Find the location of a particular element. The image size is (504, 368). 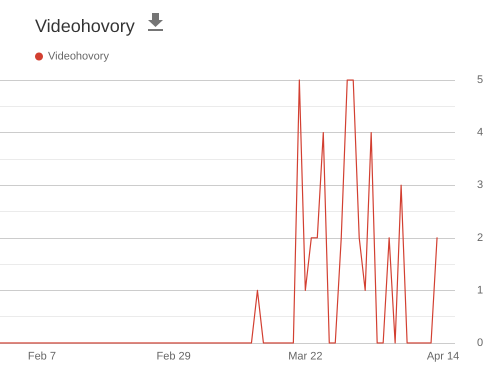

y-tick-label: 1 is located at coordinates (480, 290).